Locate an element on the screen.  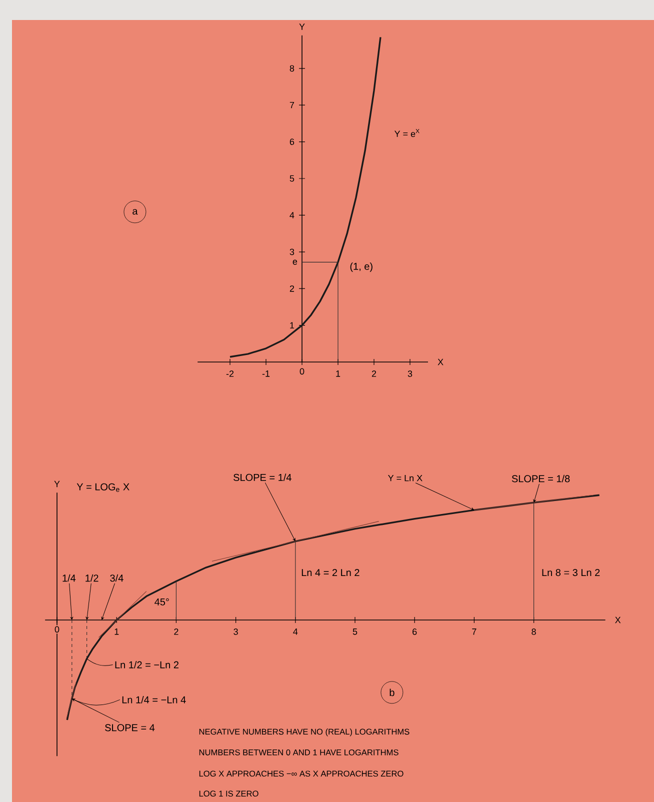
text: Y = e$^{X}$ is located at coordinates (407, 133).